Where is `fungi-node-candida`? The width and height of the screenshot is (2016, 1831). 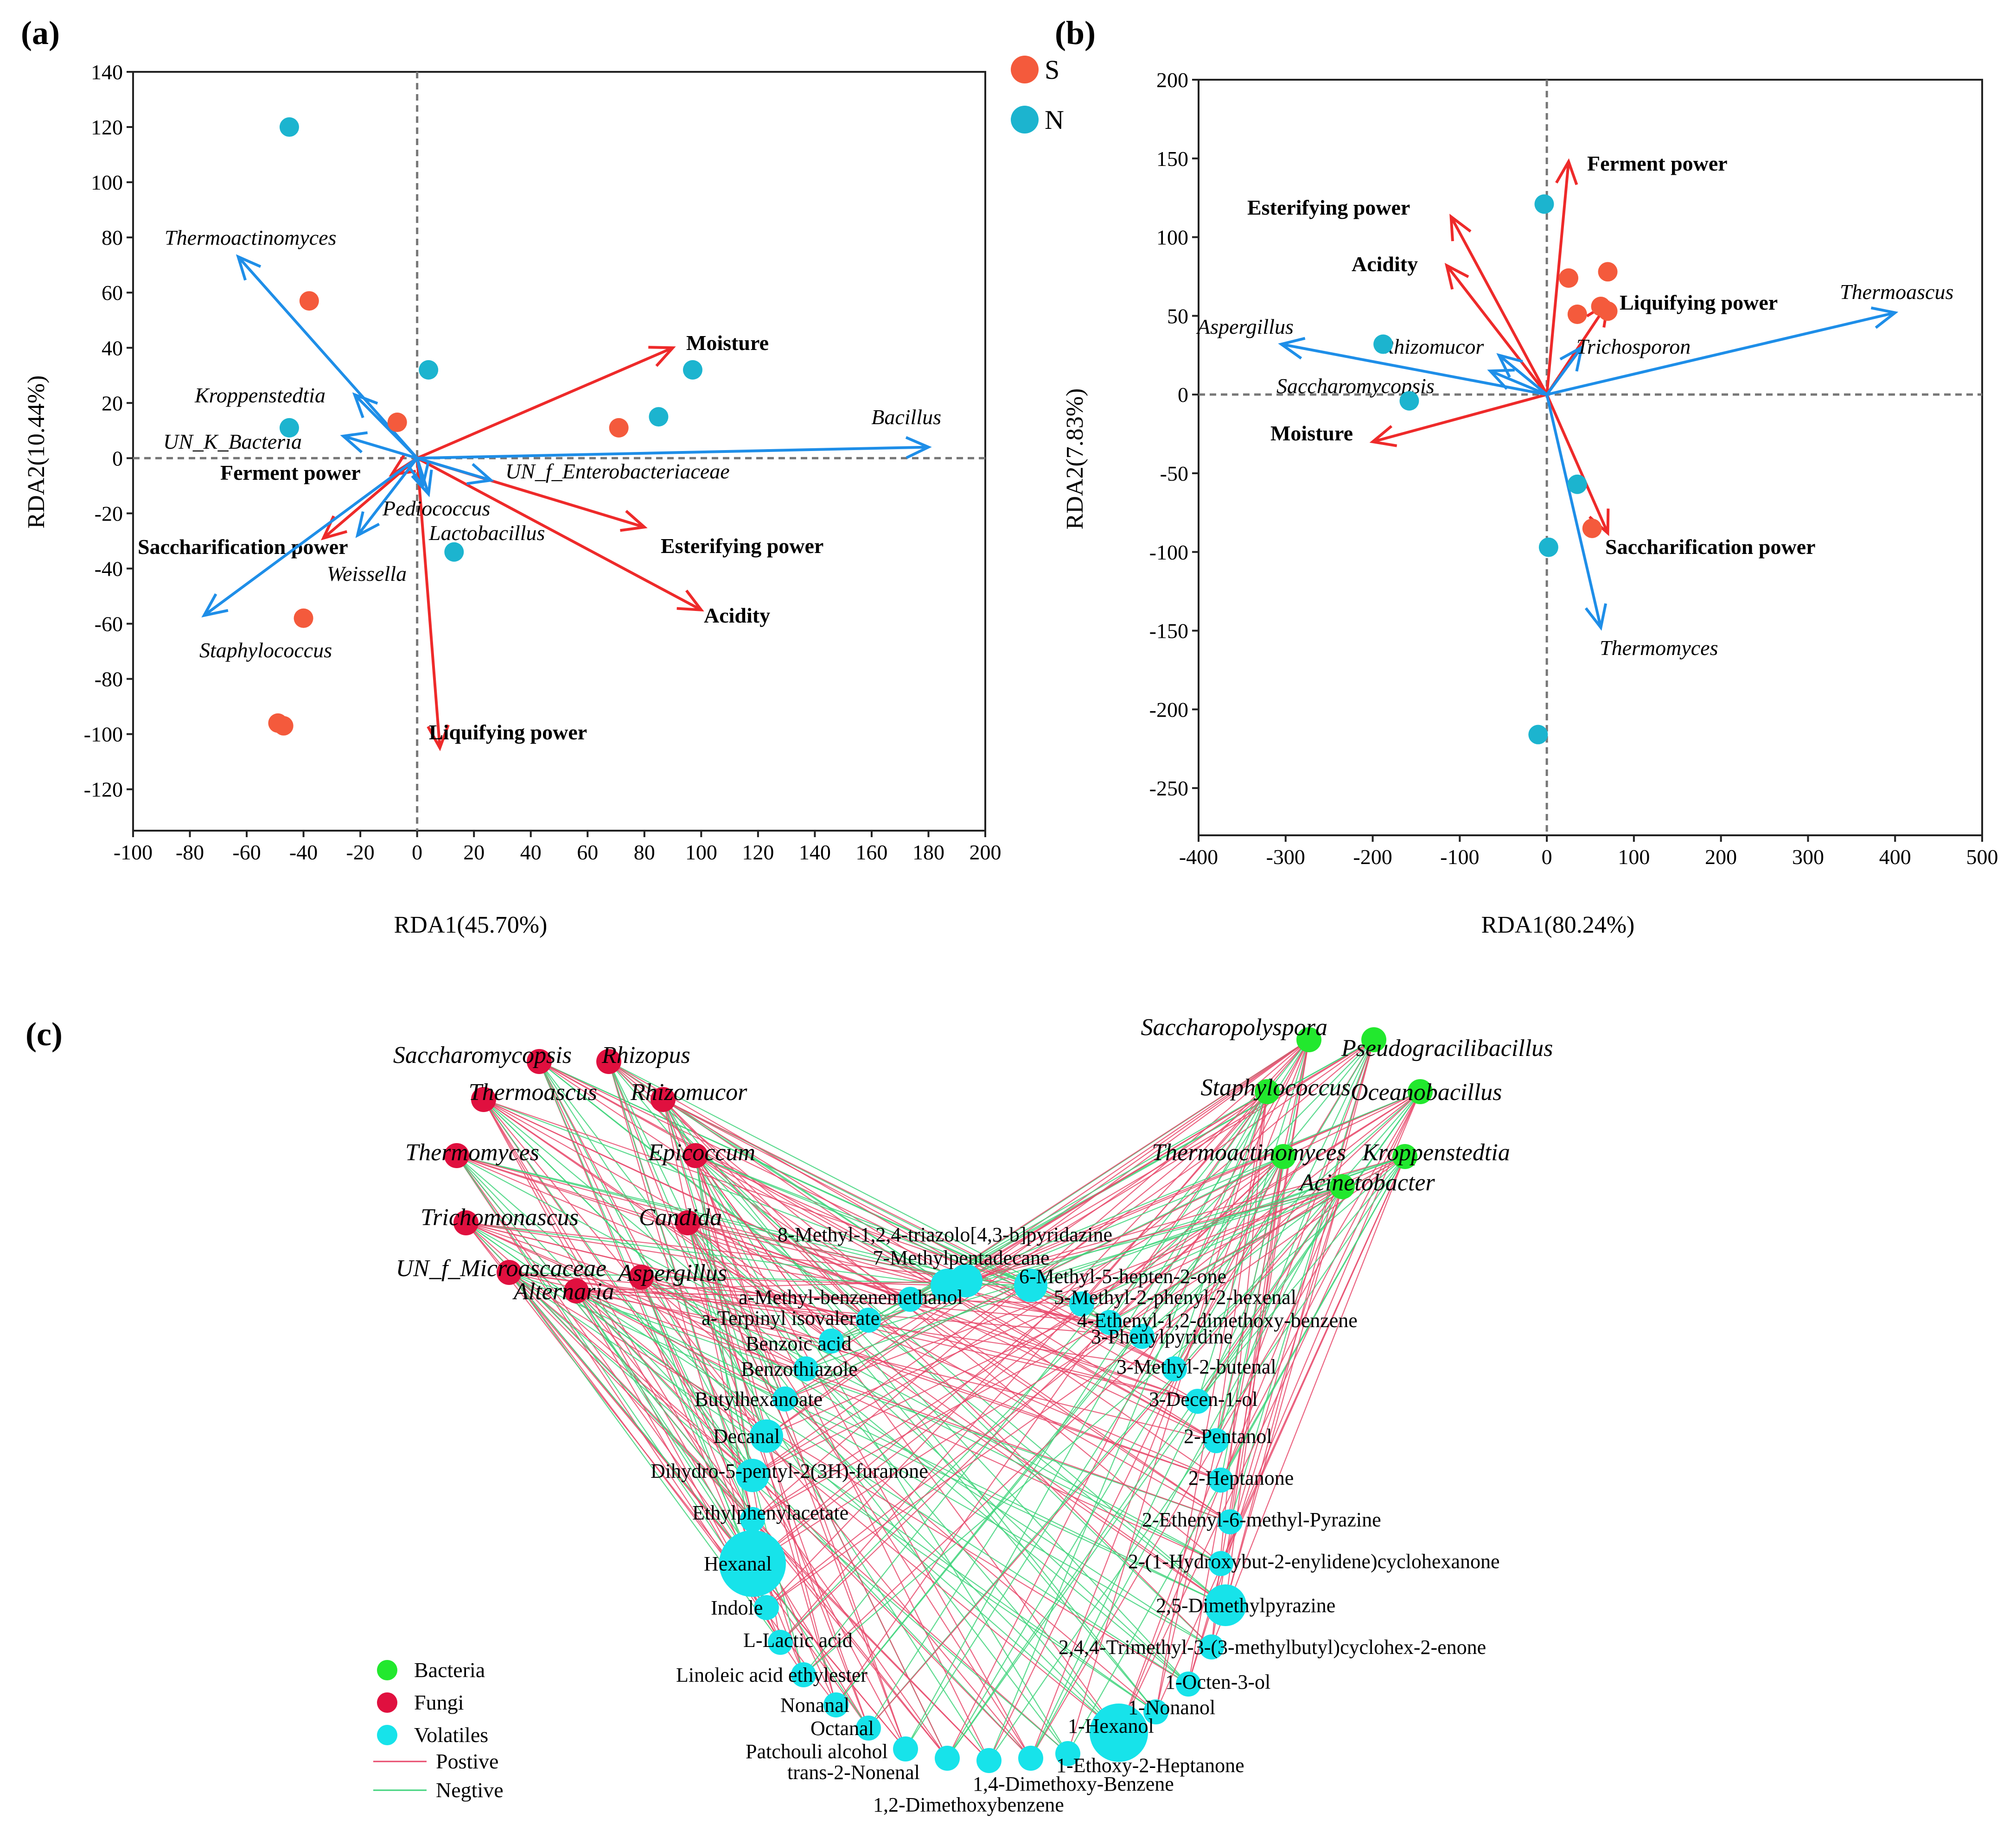
fungi-node-candida is located at coordinates (687, 1222).